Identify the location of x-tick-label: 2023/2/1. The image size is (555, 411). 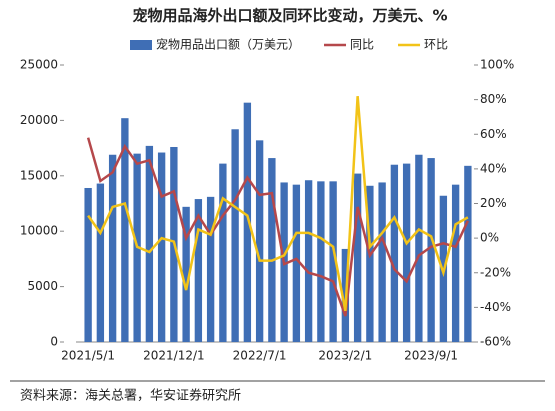
(345, 356).